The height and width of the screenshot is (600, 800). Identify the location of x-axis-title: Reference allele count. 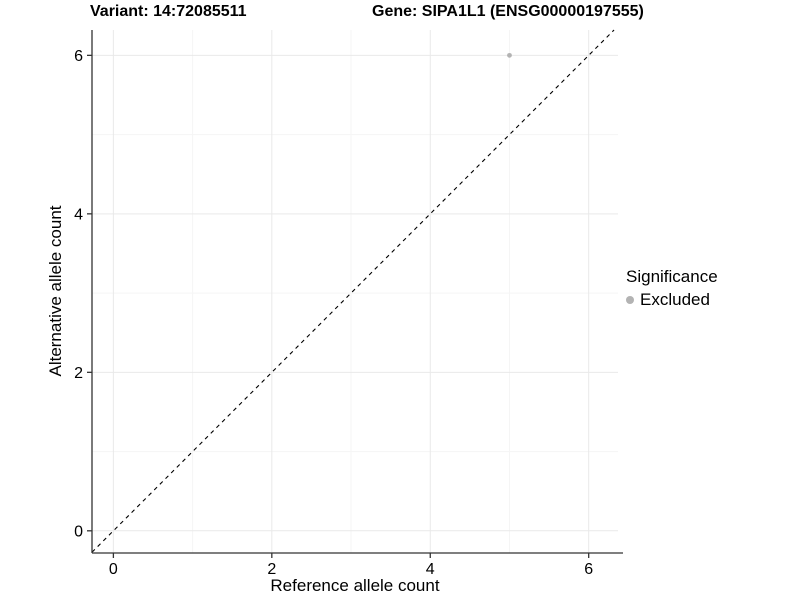
(355, 585).